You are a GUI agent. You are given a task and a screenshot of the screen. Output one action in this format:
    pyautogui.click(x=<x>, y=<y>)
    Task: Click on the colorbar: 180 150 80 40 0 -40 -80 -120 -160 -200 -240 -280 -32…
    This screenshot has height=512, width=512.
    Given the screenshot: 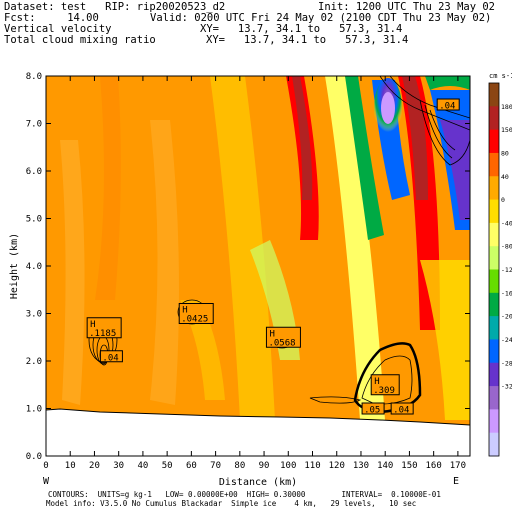 What is the action you would take?
    pyautogui.click(x=500, y=269)
    